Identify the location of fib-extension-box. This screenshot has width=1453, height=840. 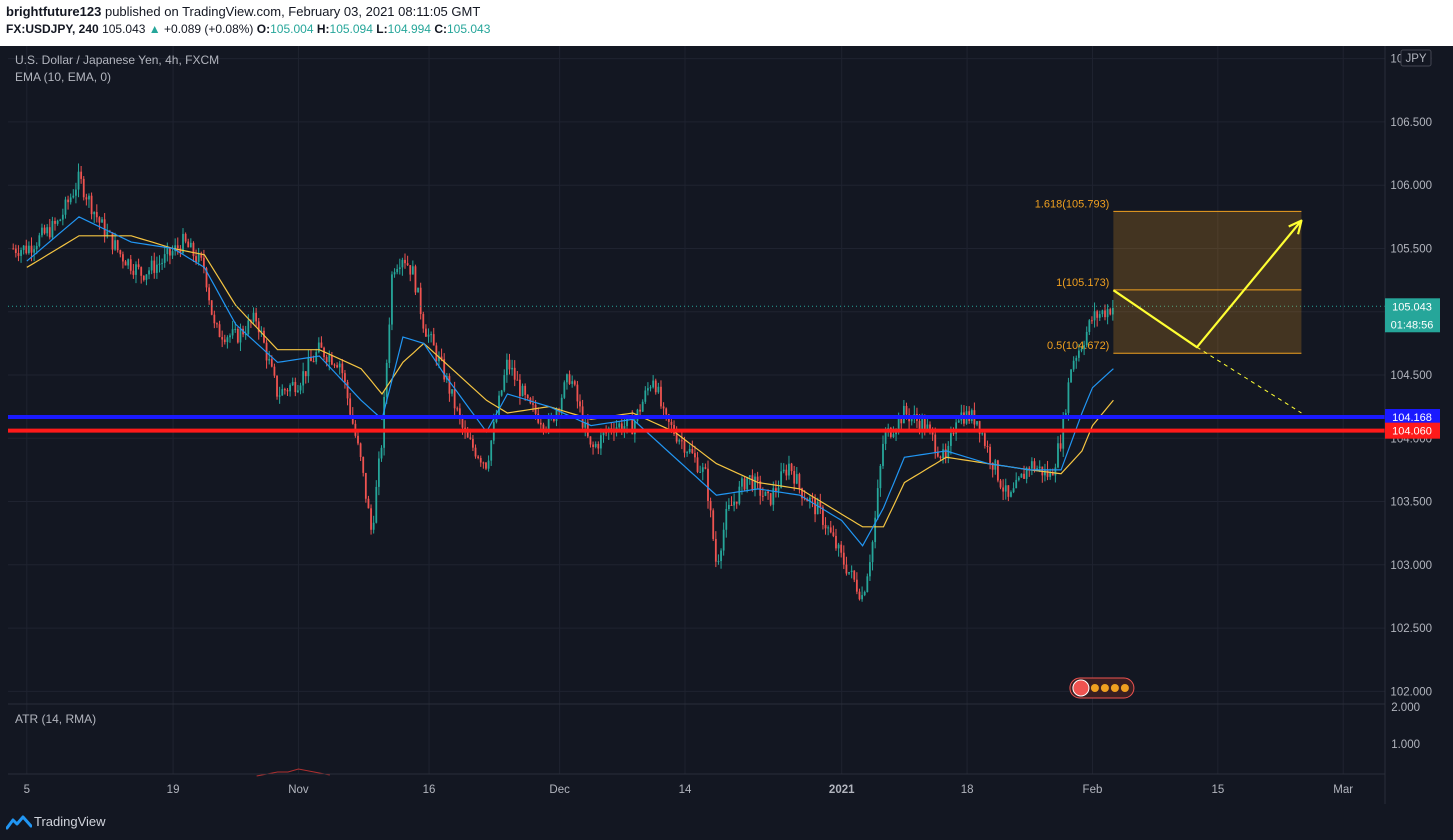
(1207, 282).